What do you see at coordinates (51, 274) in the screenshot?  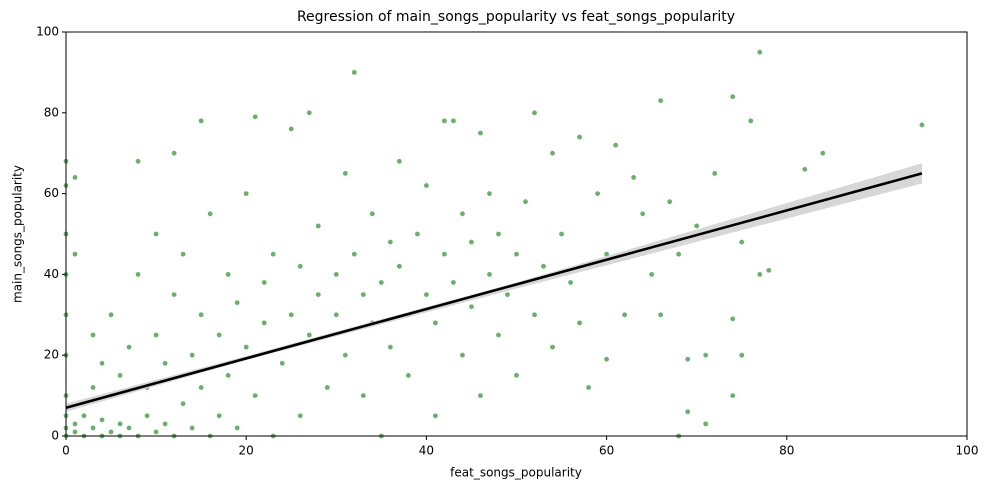 I see `y-tick-label: 40` at bounding box center [51, 274].